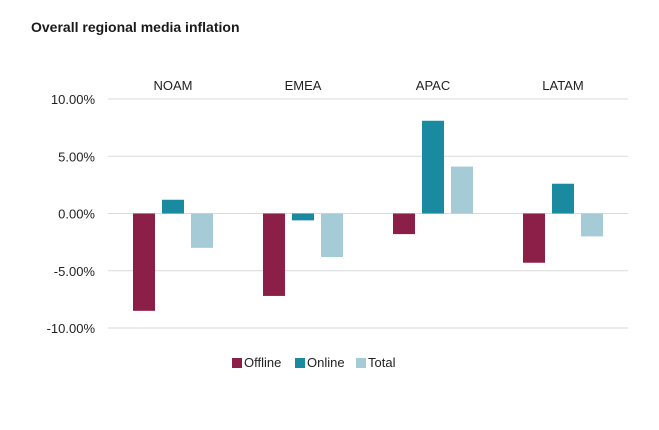 This screenshot has width=659, height=430. I want to click on bar-total-emea, so click(332, 235).